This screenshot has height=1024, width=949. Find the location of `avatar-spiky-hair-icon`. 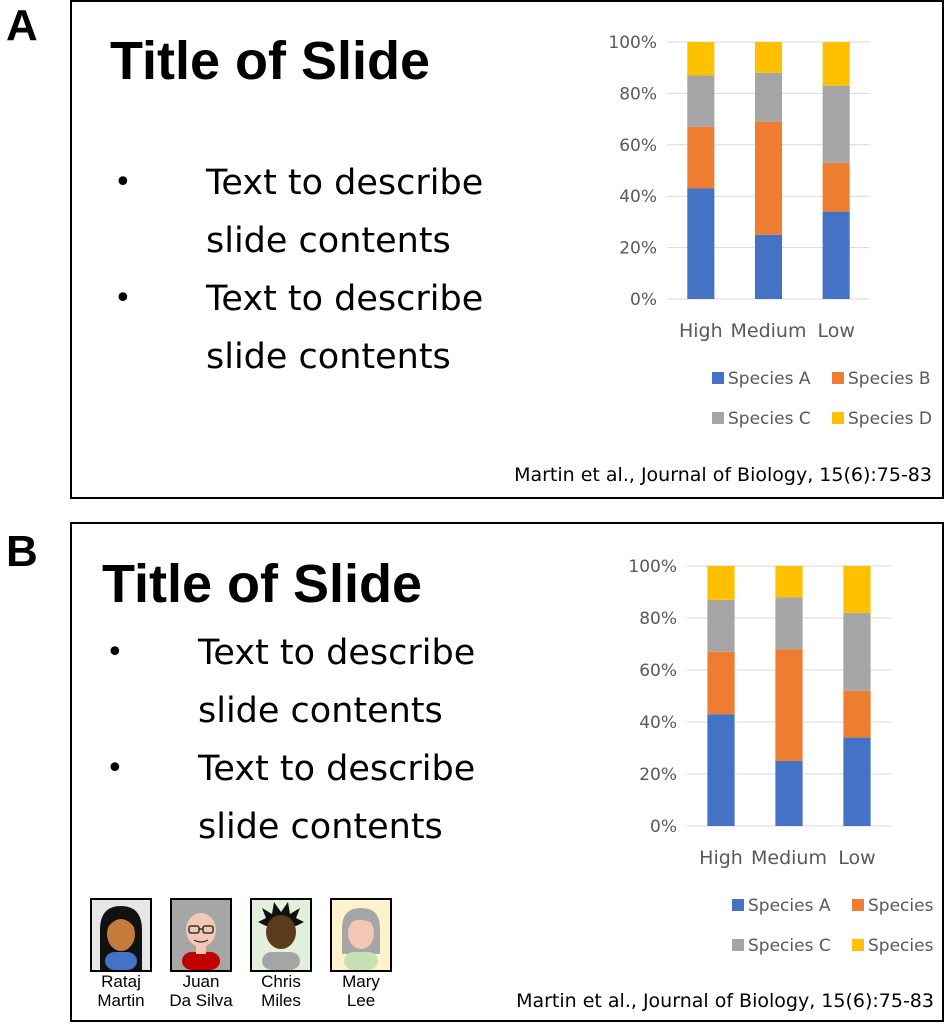

avatar-spiky-hair-icon is located at coordinates (281, 935).